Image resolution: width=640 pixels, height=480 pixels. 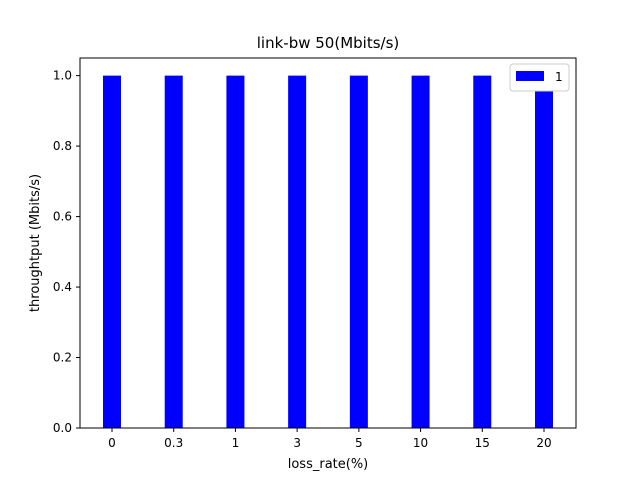 What do you see at coordinates (297, 443) in the screenshot?
I see `x-tick-label: 3` at bounding box center [297, 443].